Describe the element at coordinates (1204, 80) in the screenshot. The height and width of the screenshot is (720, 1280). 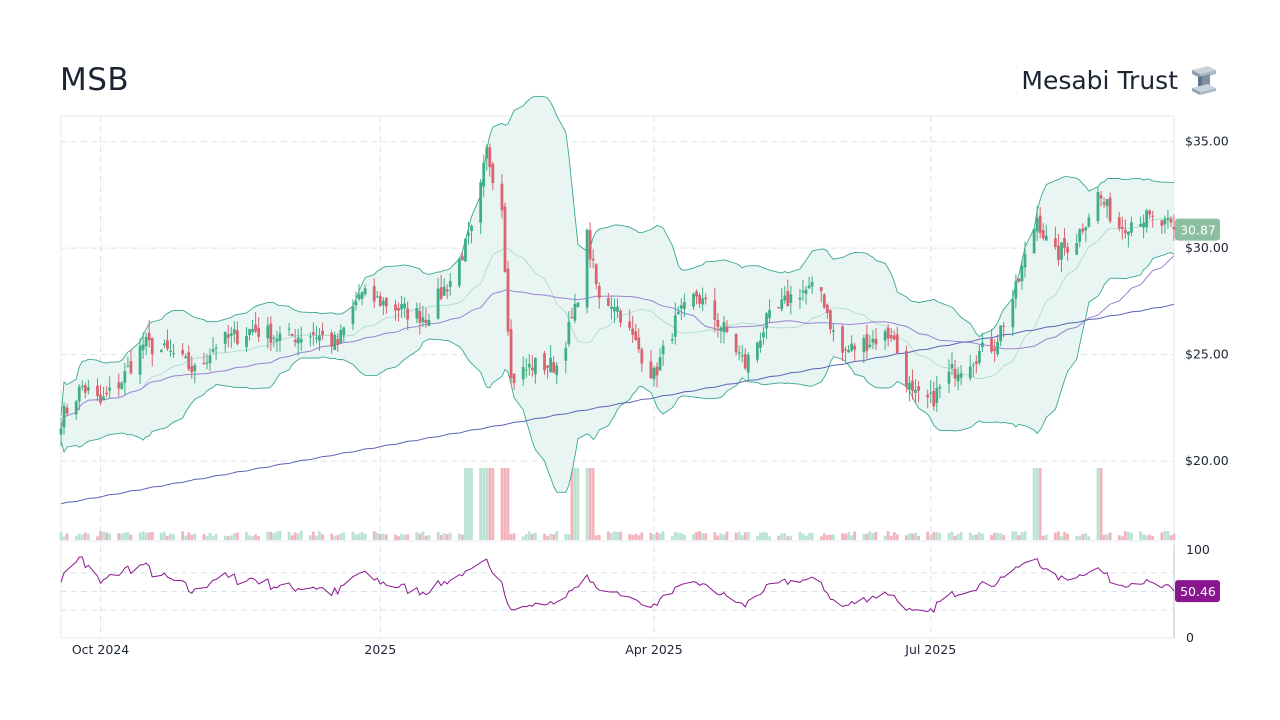
I see `steel-beam-icon` at that location.